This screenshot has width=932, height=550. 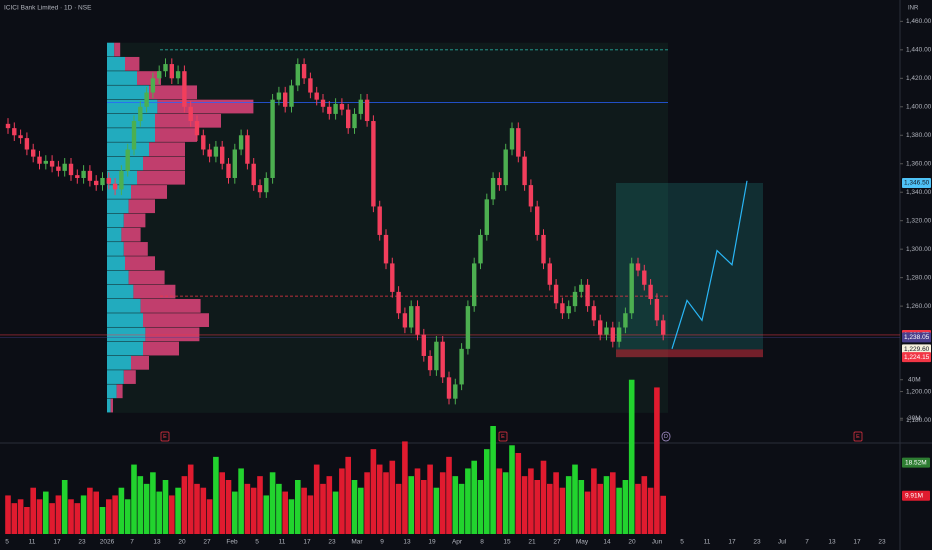 I want to click on x-tick-label: 17, so click(x=857, y=542).